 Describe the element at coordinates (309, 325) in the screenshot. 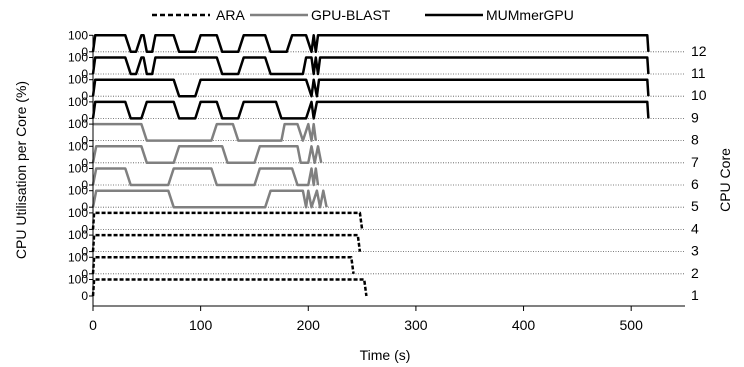

I see `x-tick-label: 200` at that location.